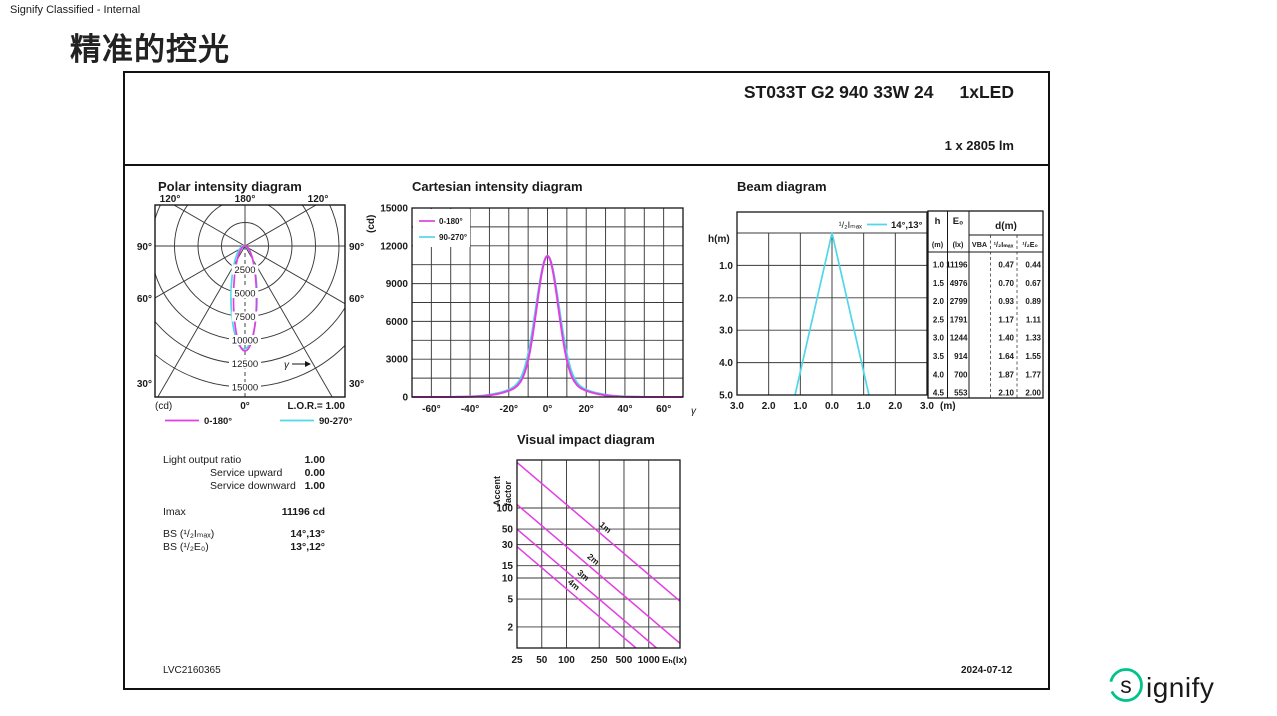 This screenshot has width=1277, height=716. Describe the element at coordinates (508, 579) in the screenshot. I see `svg-text: 10` at that location.